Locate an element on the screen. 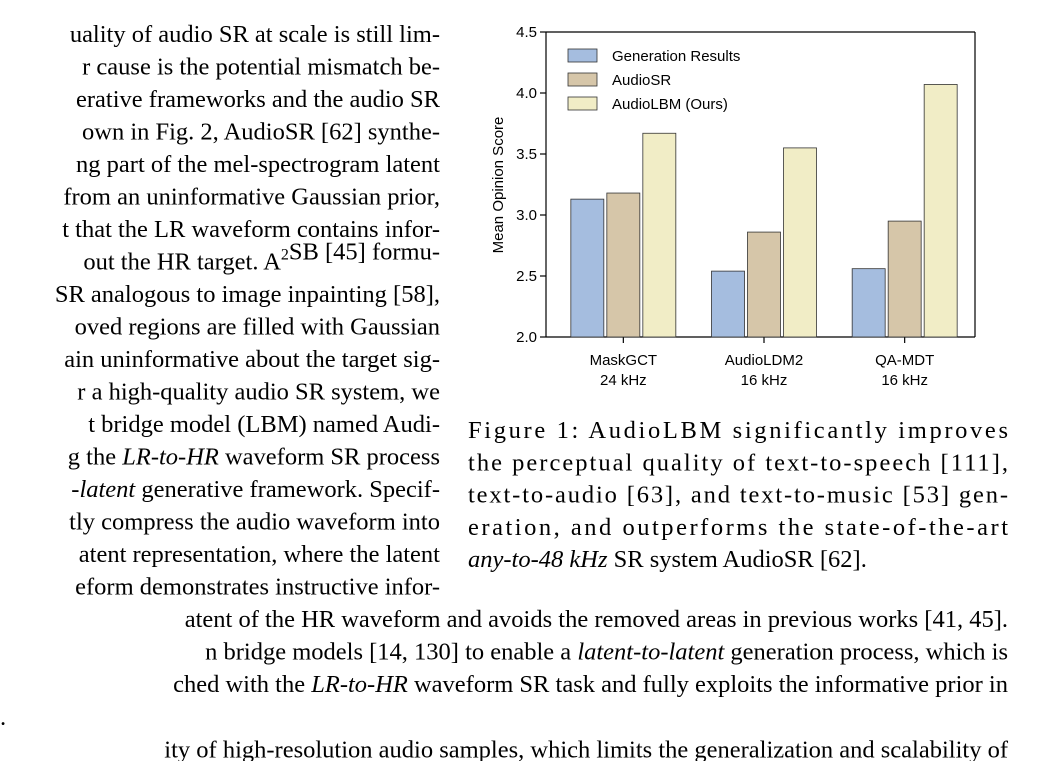 Image resolution: width=1060 pixels, height=761 pixels. text-run: generation process, which is is located at coordinates (866, 652).